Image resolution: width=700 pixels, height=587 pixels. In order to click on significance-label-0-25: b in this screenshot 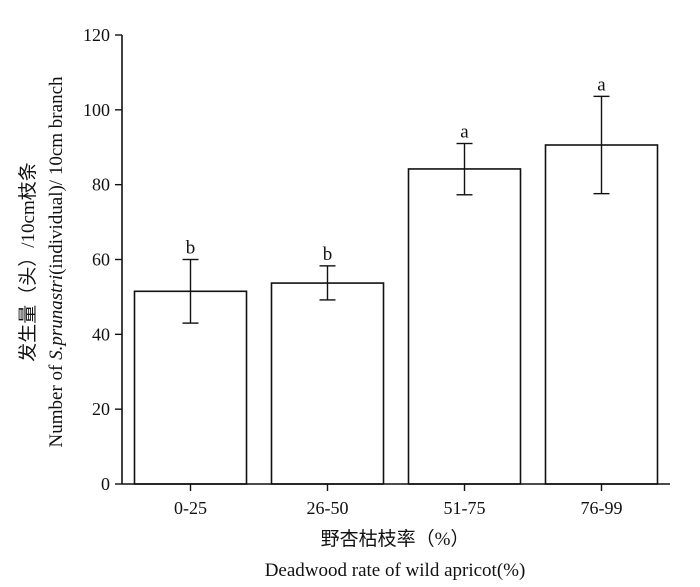, I will do `click(191, 248)`.